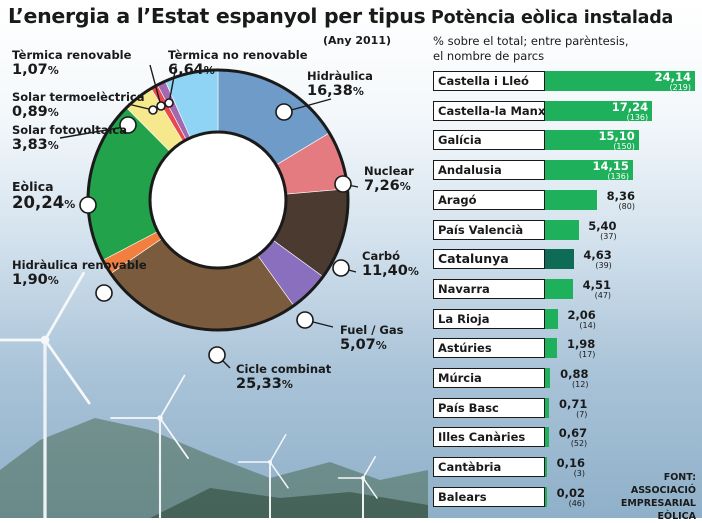 This screenshot has height=523, width=702. I want to click on donut-chart-title: L’energia a l’Estat espanyol per tipus, so click(217, 16).